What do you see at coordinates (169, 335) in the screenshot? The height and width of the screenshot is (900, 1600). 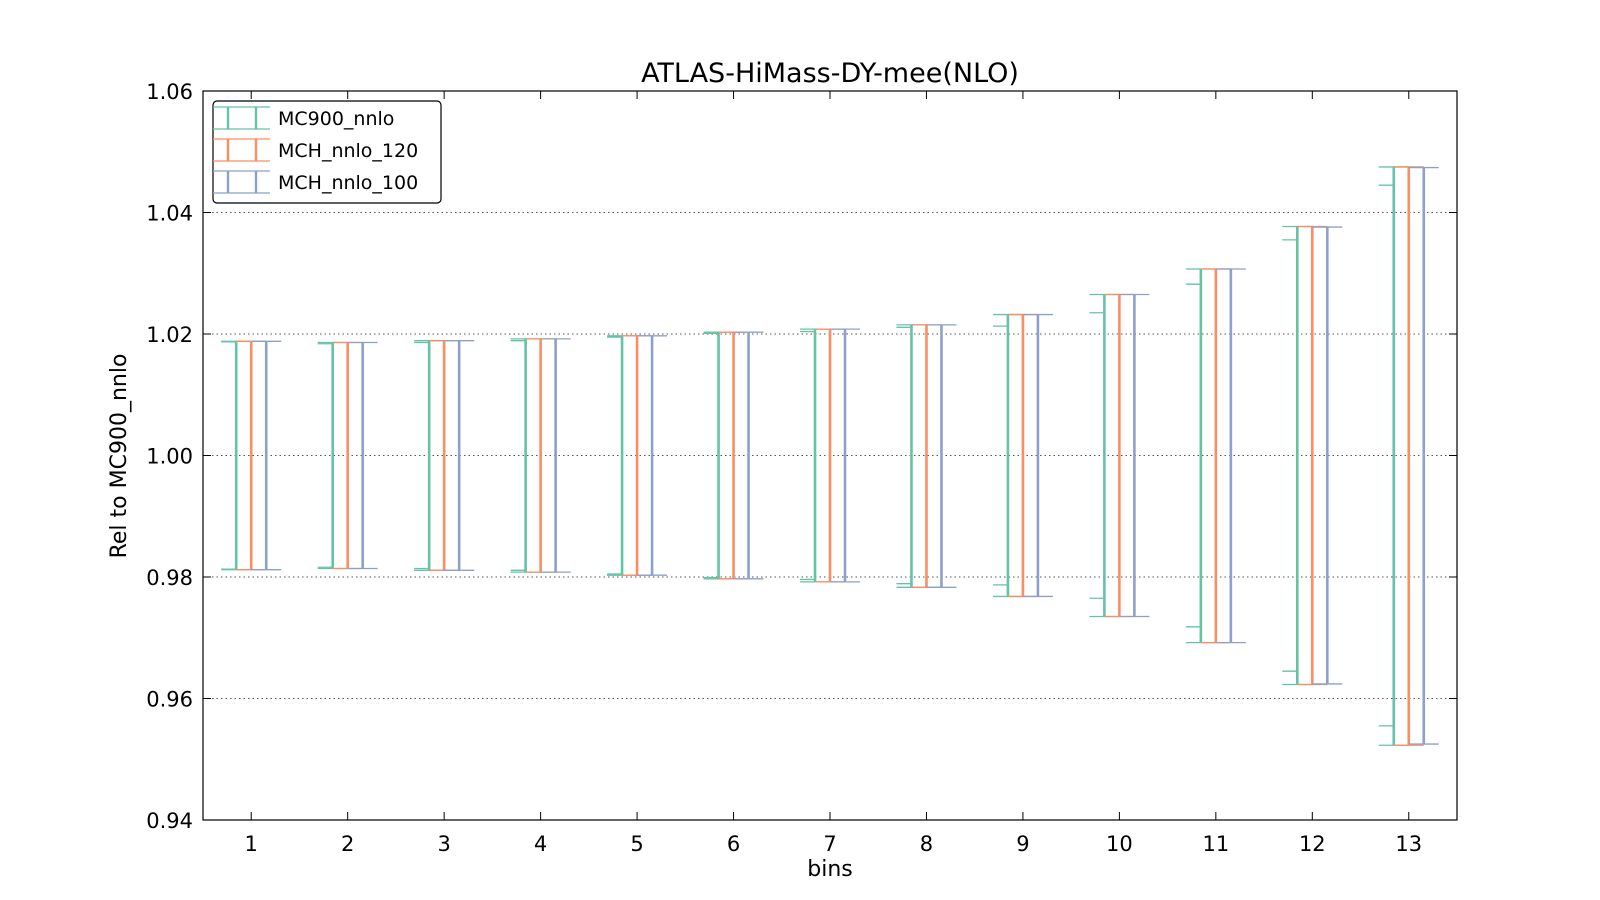 I see `y-tick-label: 1.02` at bounding box center [169, 335].